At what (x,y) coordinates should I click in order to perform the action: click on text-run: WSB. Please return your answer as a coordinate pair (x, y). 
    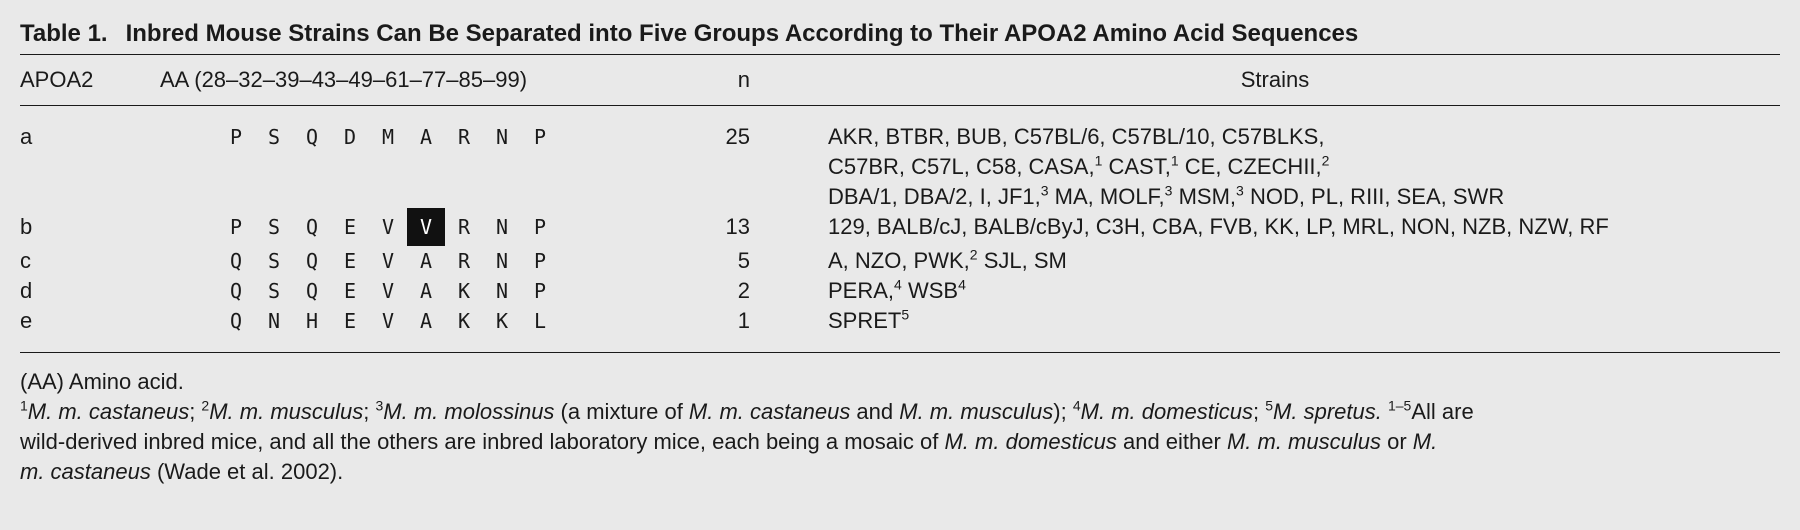
    Looking at the image, I should click on (930, 290).